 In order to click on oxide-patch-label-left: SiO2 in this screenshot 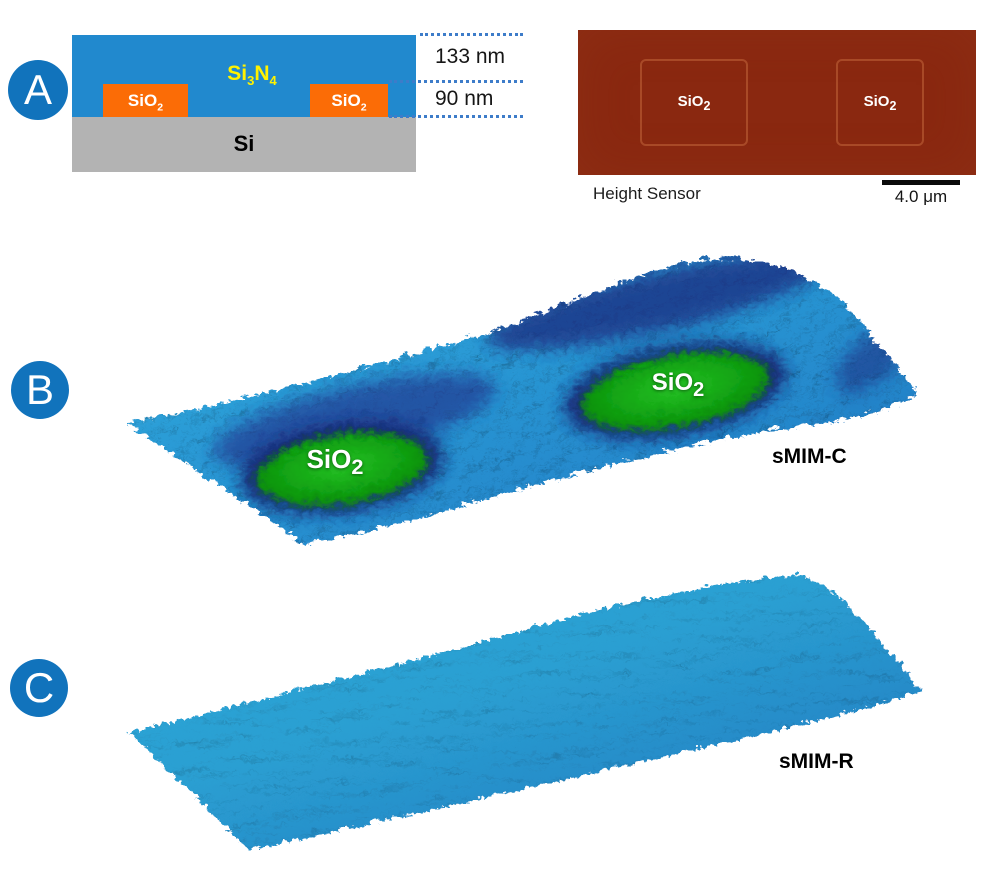, I will do `click(335, 462)`.